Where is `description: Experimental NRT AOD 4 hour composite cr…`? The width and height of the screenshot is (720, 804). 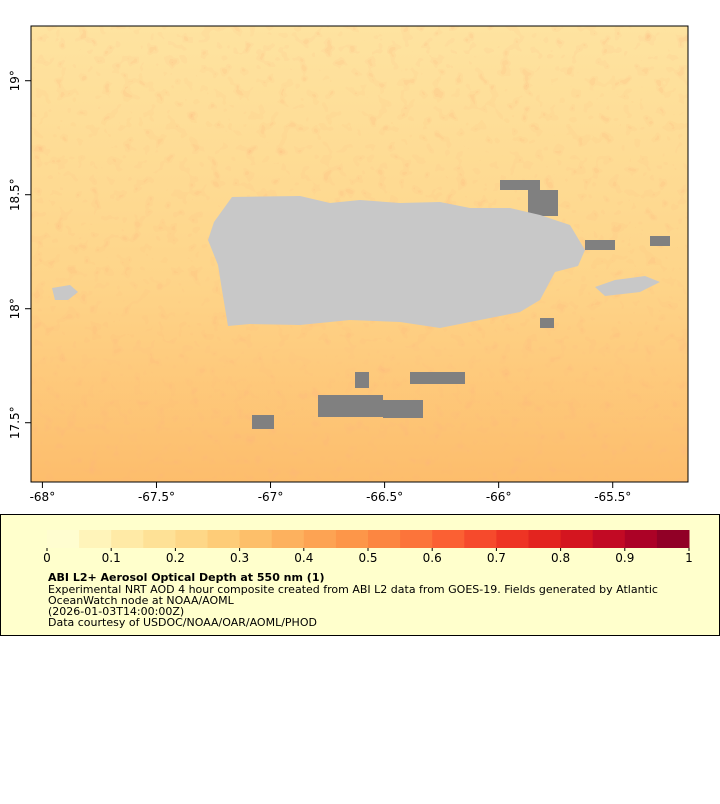
description: Experimental NRT AOD 4 hour composite cr… is located at coordinates (353, 589).